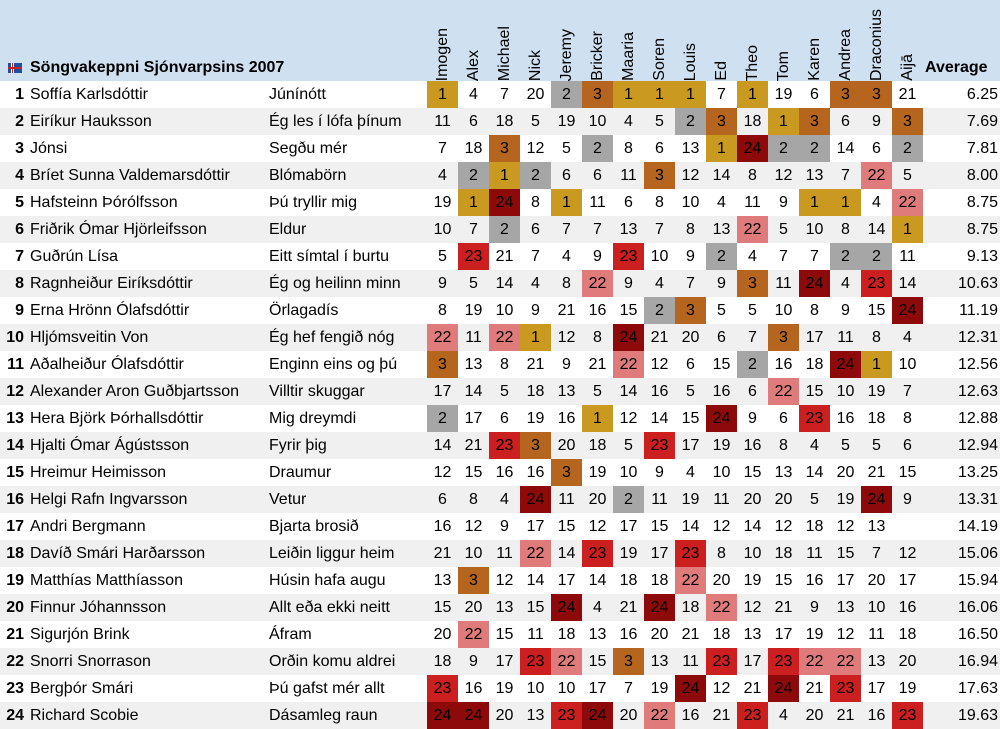 The height and width of the screenshot is (729, 1000). Describe the element at coordinates (783, 65) in the screenshot. I see `judge-name: Tom` at that location.